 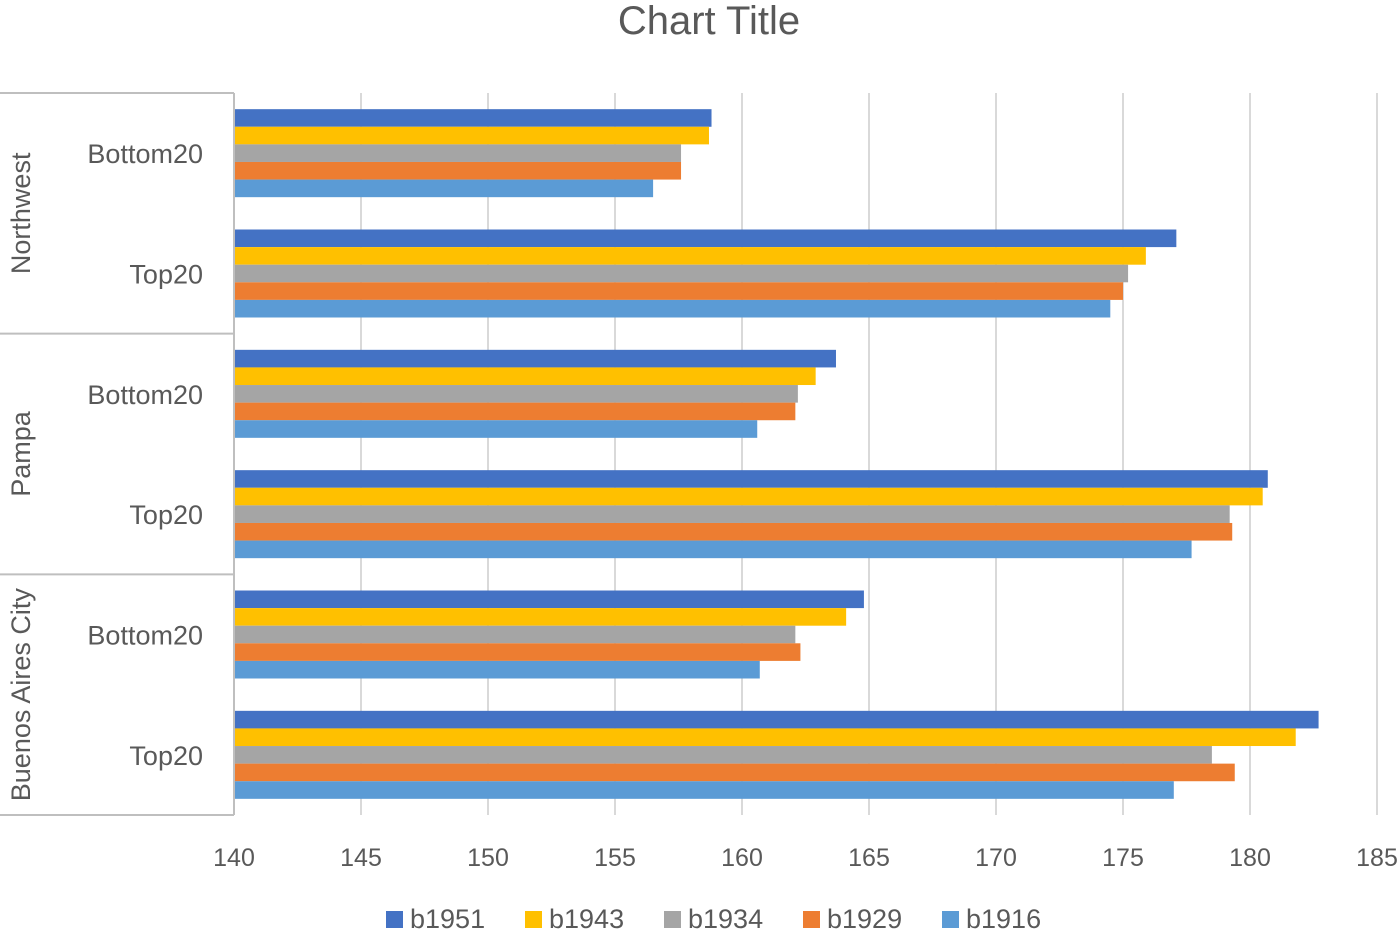 I want to click on bar-b1916-pampa-bottom20, so click(x=496, y=429).